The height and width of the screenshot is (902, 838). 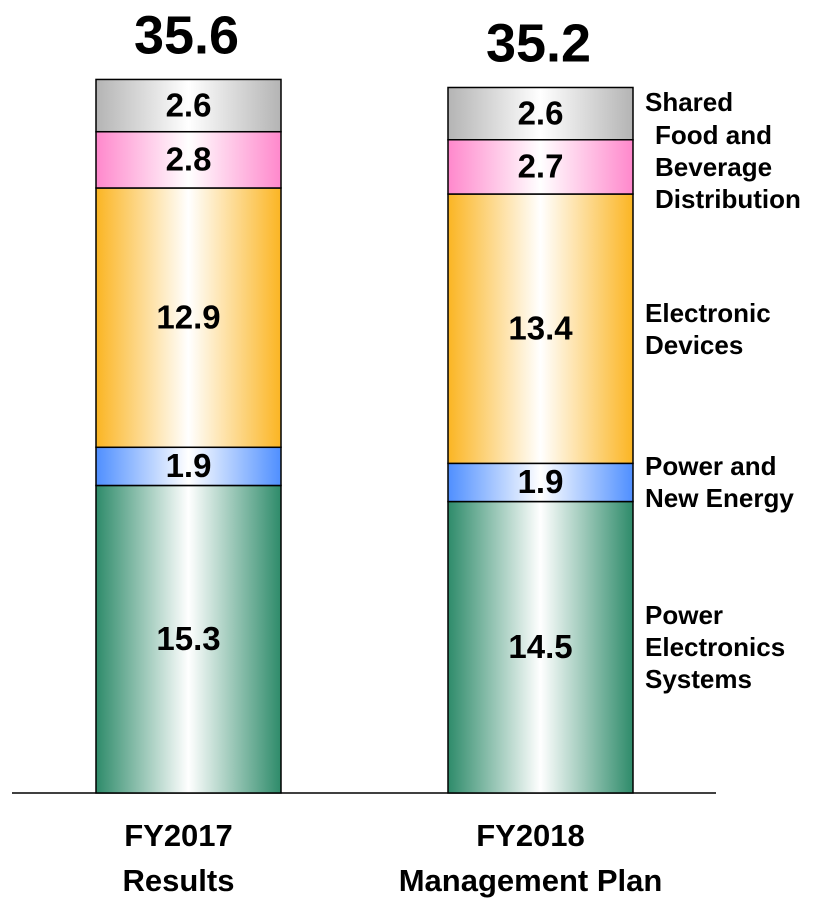 What do you see at coordinates (530, 835) in the screenshot?
I see `x-tick-label: FY2018` at bounding box center [530, 835].